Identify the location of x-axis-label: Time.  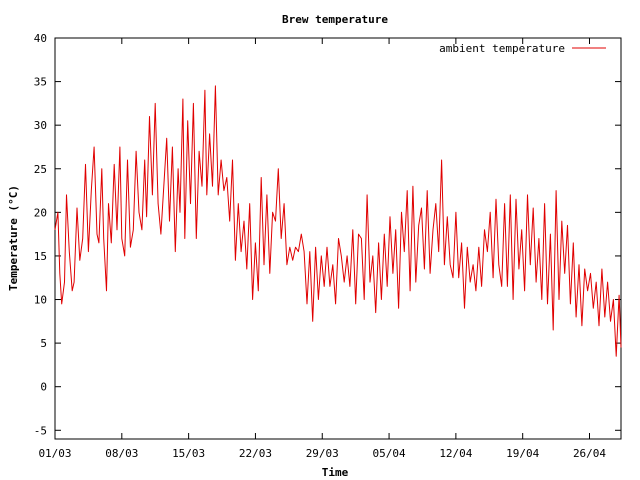
(335, 472).